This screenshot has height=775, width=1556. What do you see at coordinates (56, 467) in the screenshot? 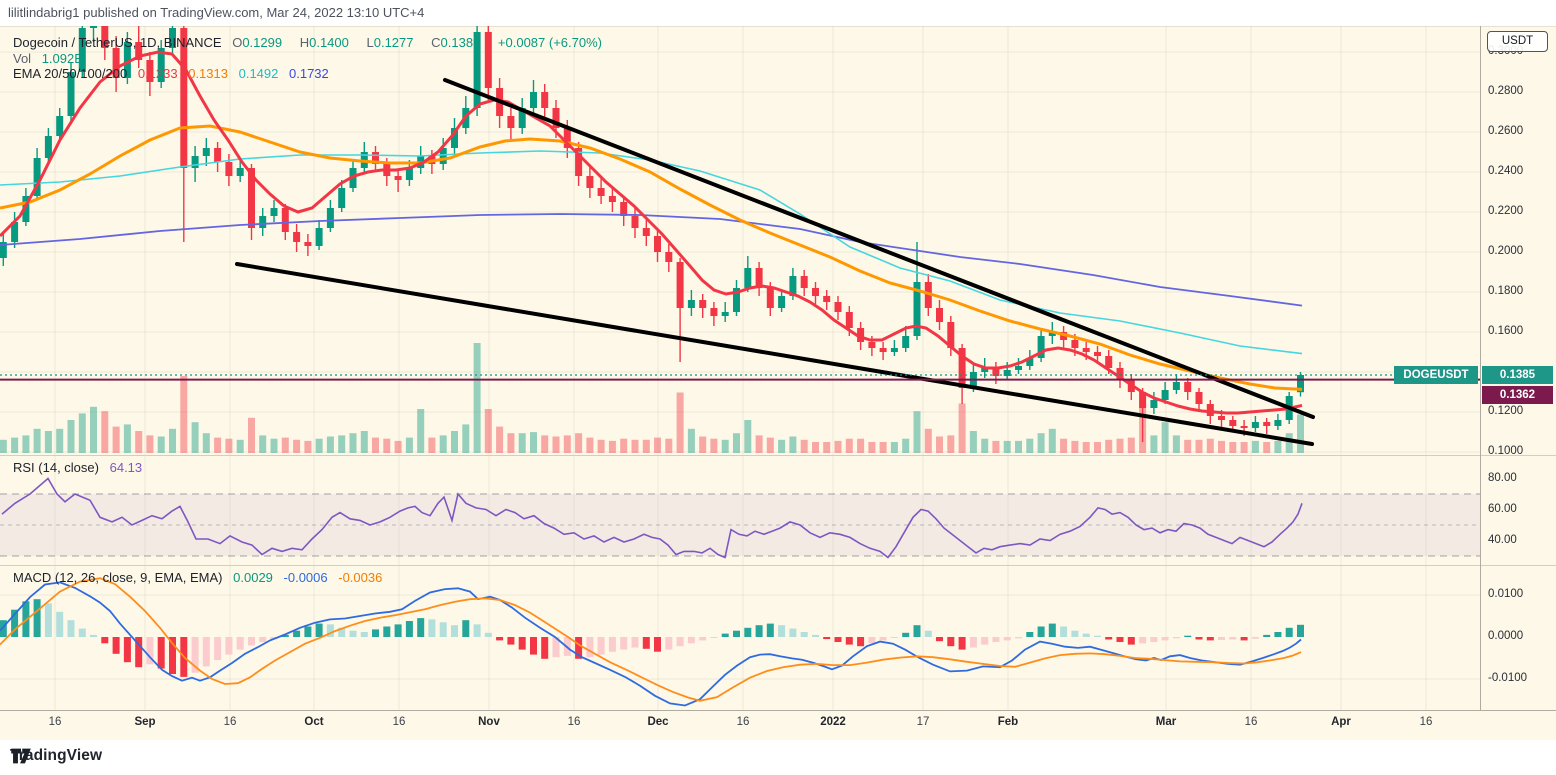
I see `rsi-label: RSI (14, close)` at bounding box center [56, 467].